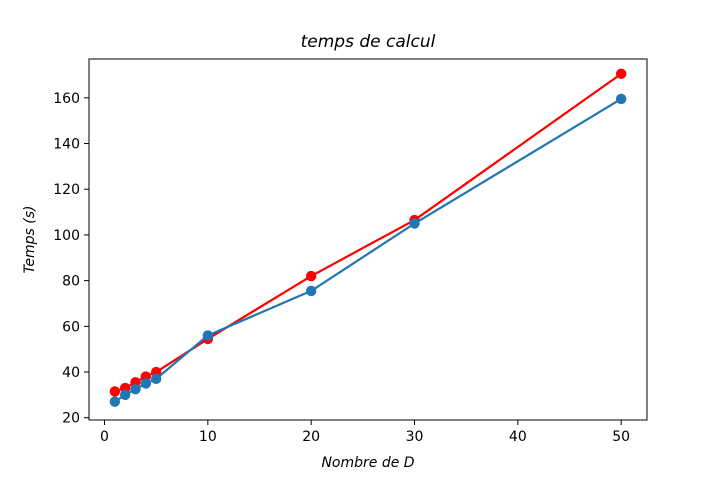  Describe the element at coordinates (66, 190) in the screenshot. I see `y-tick-label: 120` at that location.